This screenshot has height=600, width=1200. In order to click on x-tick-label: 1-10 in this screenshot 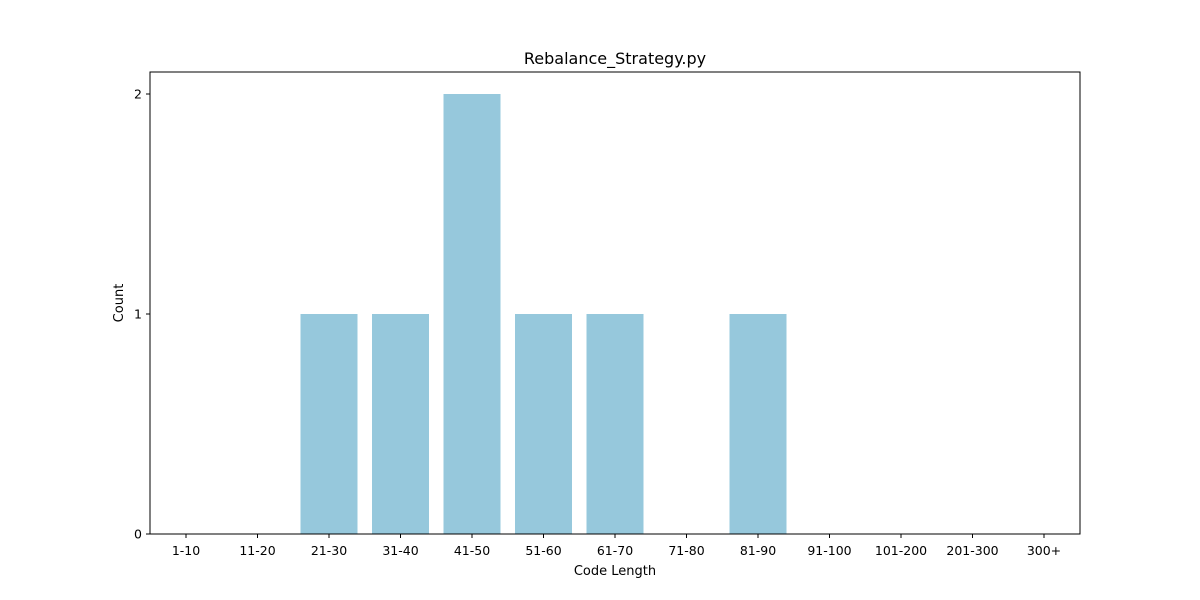, I will do `click(186, 550)`.